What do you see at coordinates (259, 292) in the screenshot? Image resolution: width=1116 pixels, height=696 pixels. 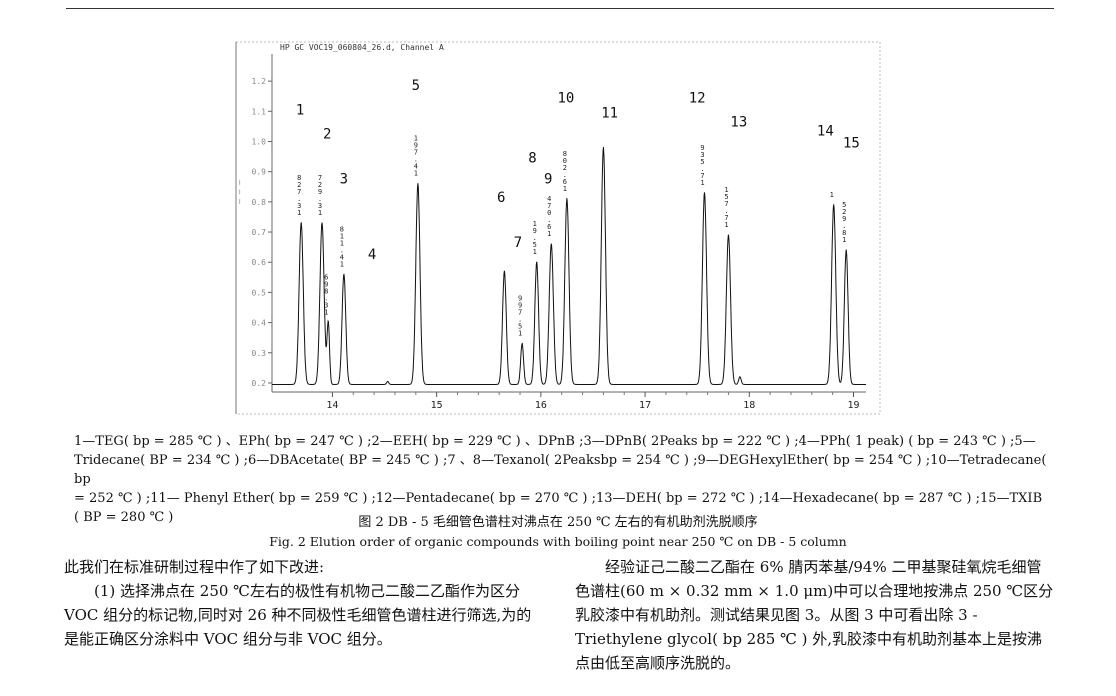 I see `y-tick-label: 0.5` at bounding box center [259, 292].